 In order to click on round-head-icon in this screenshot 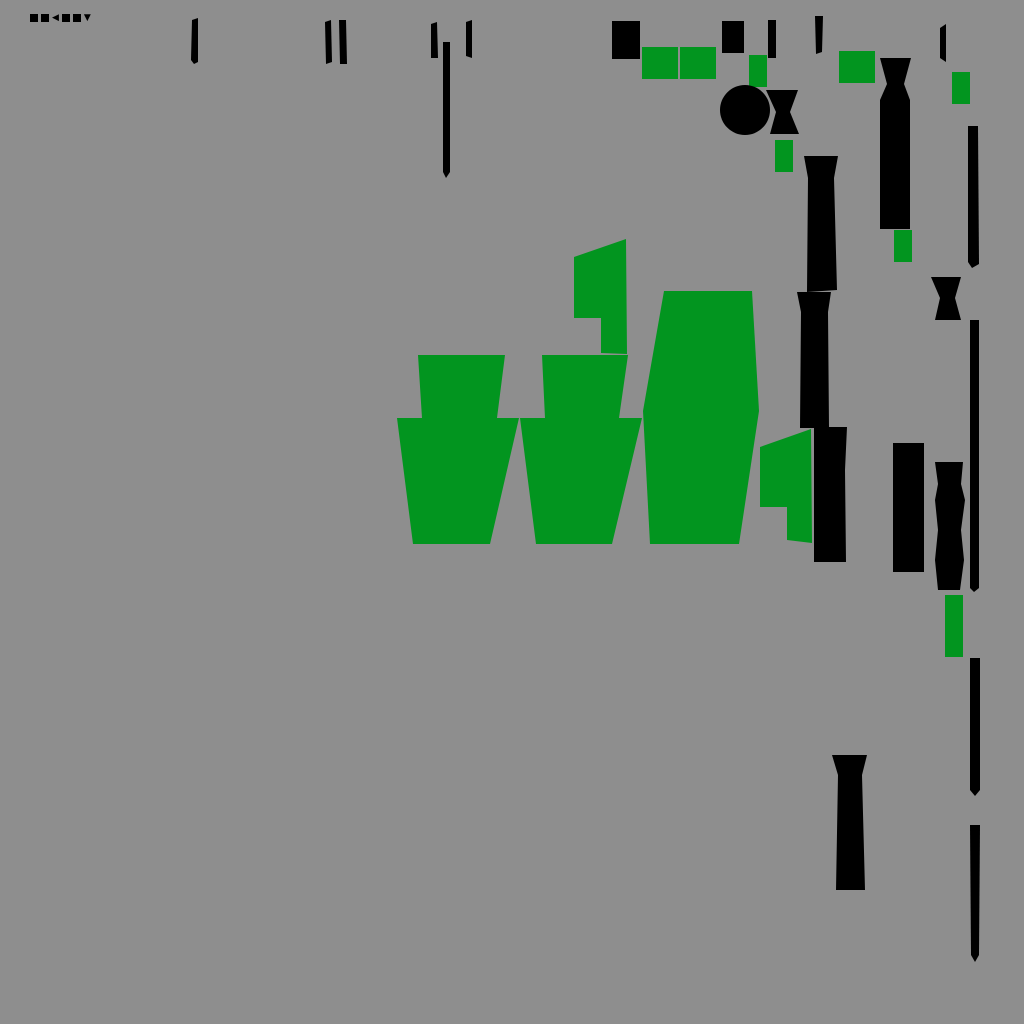, I will do `click(745, 110)`.